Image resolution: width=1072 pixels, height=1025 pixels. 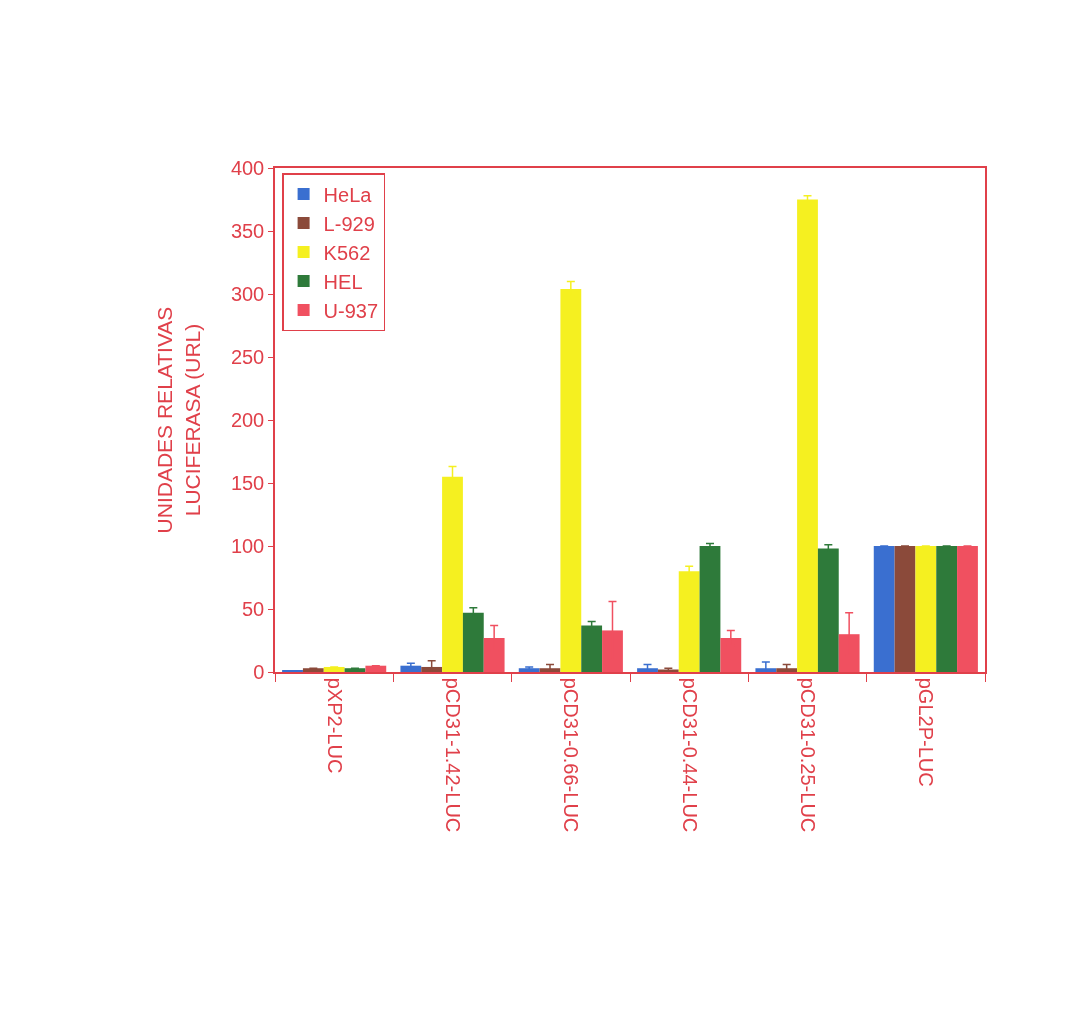 What do you see at coordinates (343, 281) in the screenshot?
I see `legend-label: HEL` at bounding box center [343, 281].